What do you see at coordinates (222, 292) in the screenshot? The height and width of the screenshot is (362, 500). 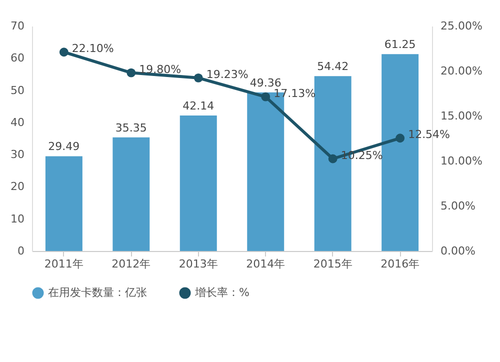 I see `legend-label: 增长率：%` at bounding box center [222, 292].